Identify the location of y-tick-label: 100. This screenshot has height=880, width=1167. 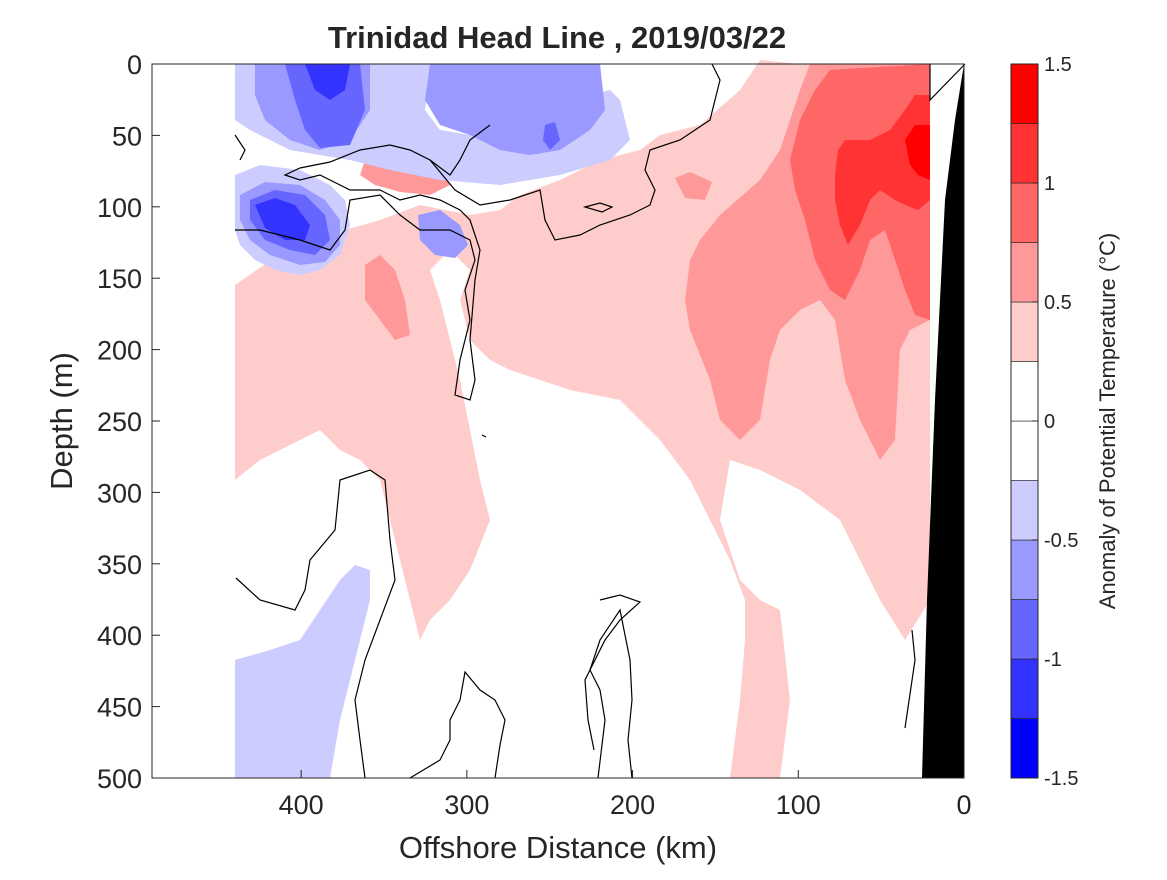
(119, 208).